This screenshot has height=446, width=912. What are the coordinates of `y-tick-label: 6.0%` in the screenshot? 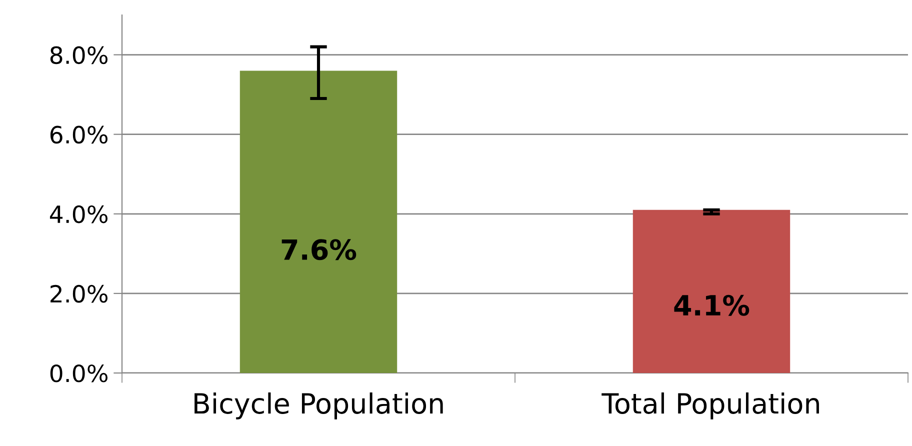 It's located at (79, 135).